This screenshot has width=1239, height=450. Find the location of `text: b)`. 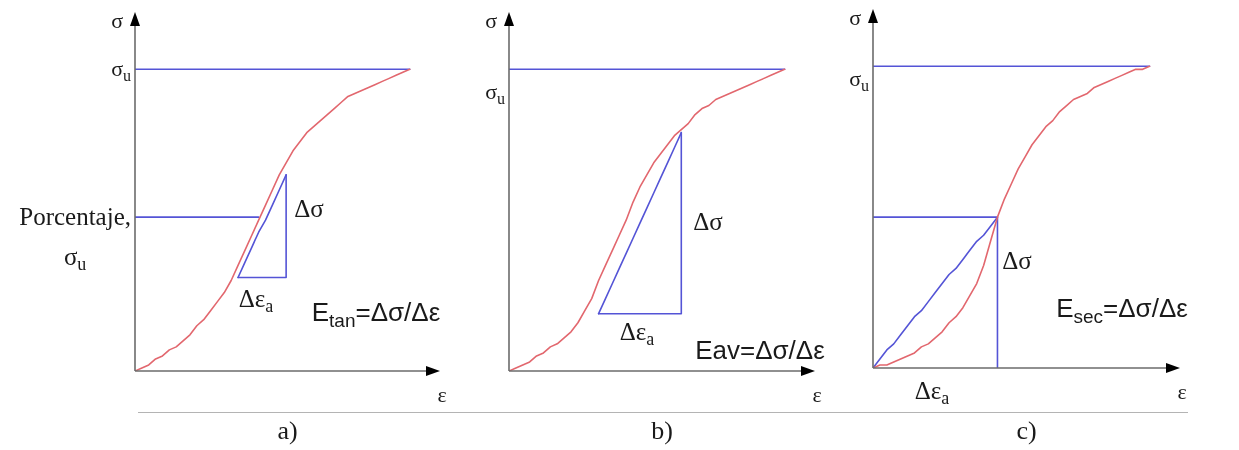

text: b) is located at coordinates (662, 430).